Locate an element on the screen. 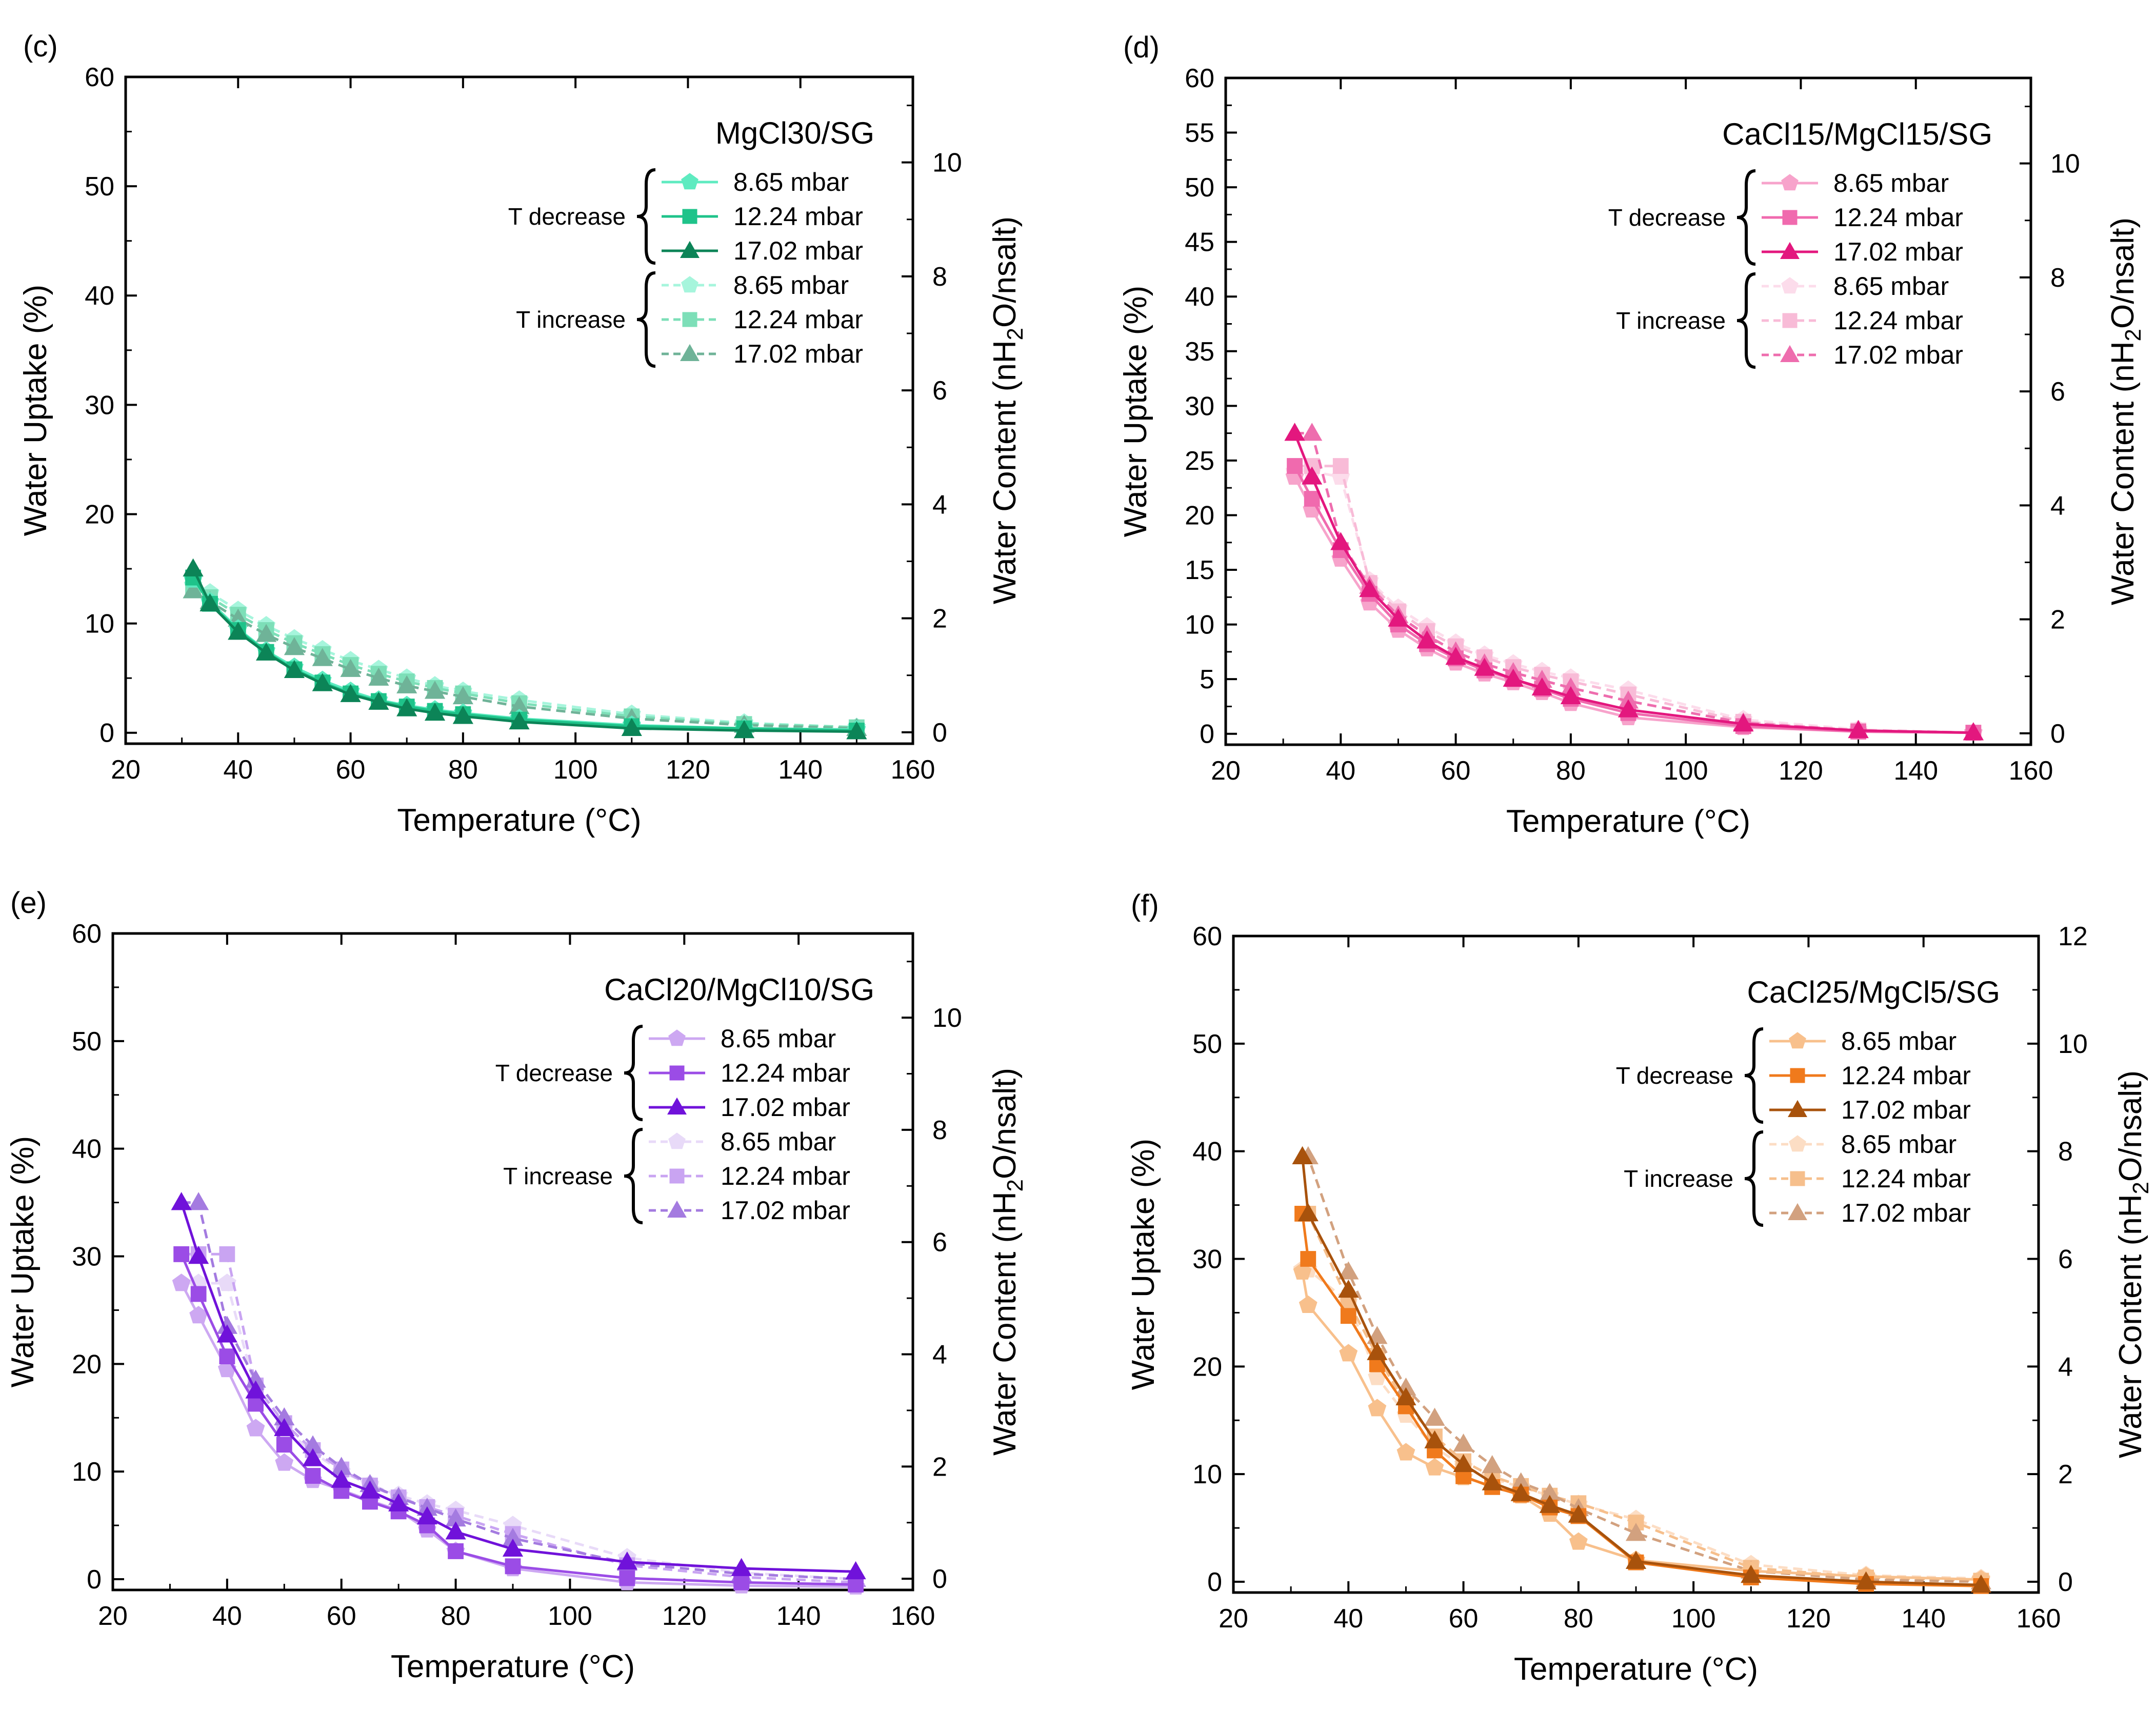  x-tick-label: 160 is located at coordinates (2031, 771).